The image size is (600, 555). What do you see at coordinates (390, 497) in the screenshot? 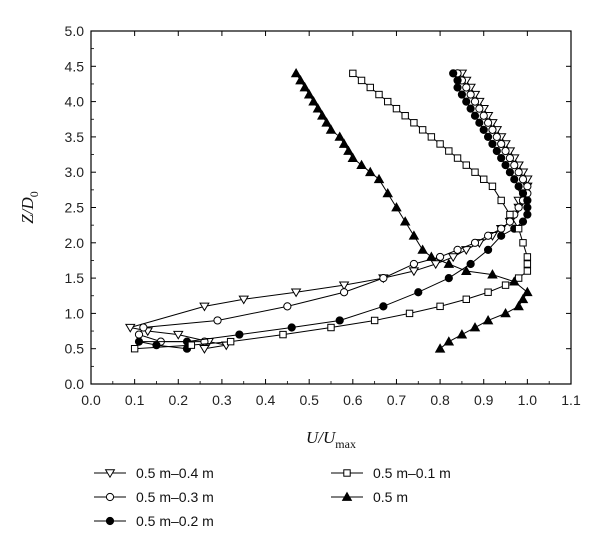
I see `legend-label: 0.5 m` at bounding box center [390, 497].